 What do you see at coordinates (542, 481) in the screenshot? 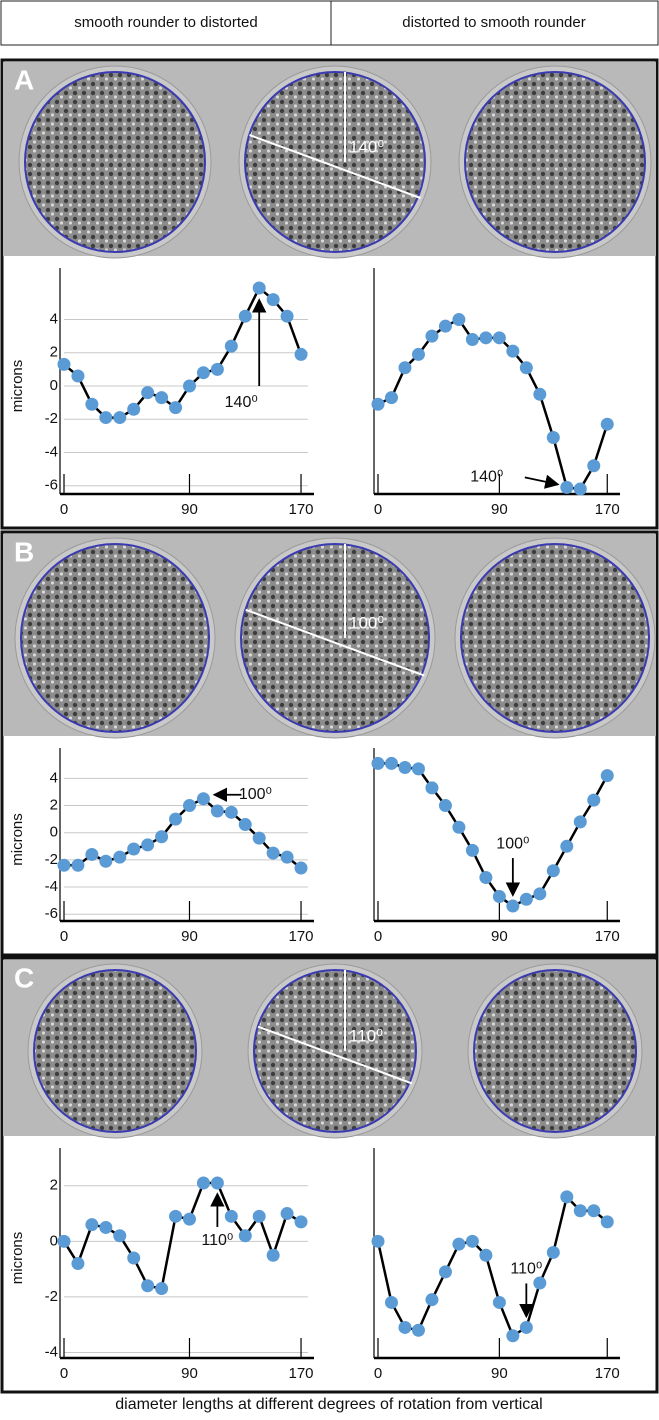
I see `annotation-arrow` at bounding box center [542, 481].